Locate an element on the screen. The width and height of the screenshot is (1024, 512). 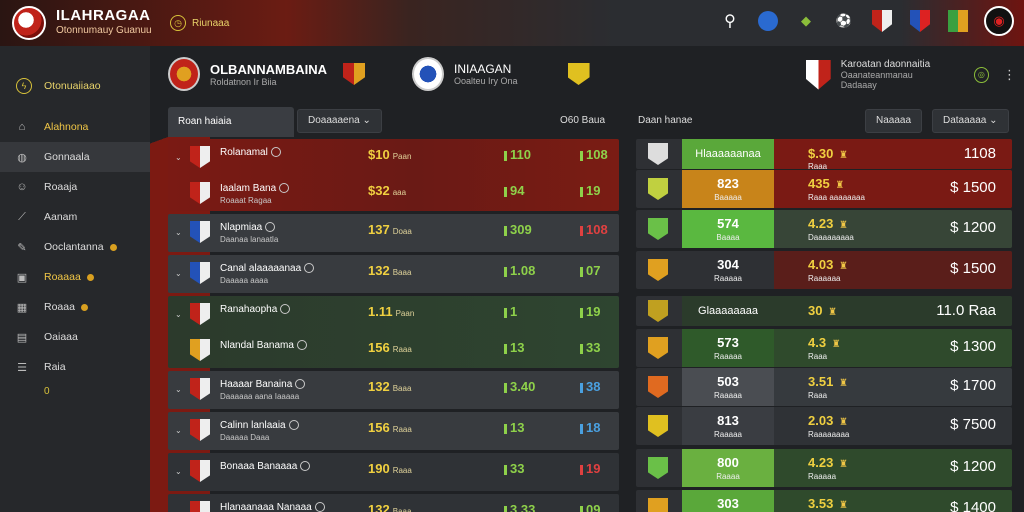
odds-row: 573 Raaaaa 4.3 ♜ Raaa $ 1300 is located at coordinates (824, 348).